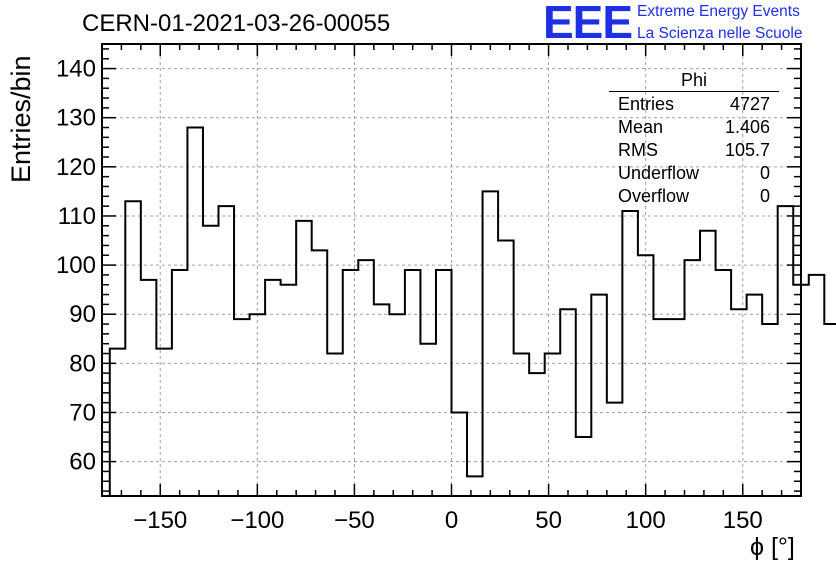 This screenshot has height=572, width=836. I want to click on stats-label: RMS, so click(638, 150).